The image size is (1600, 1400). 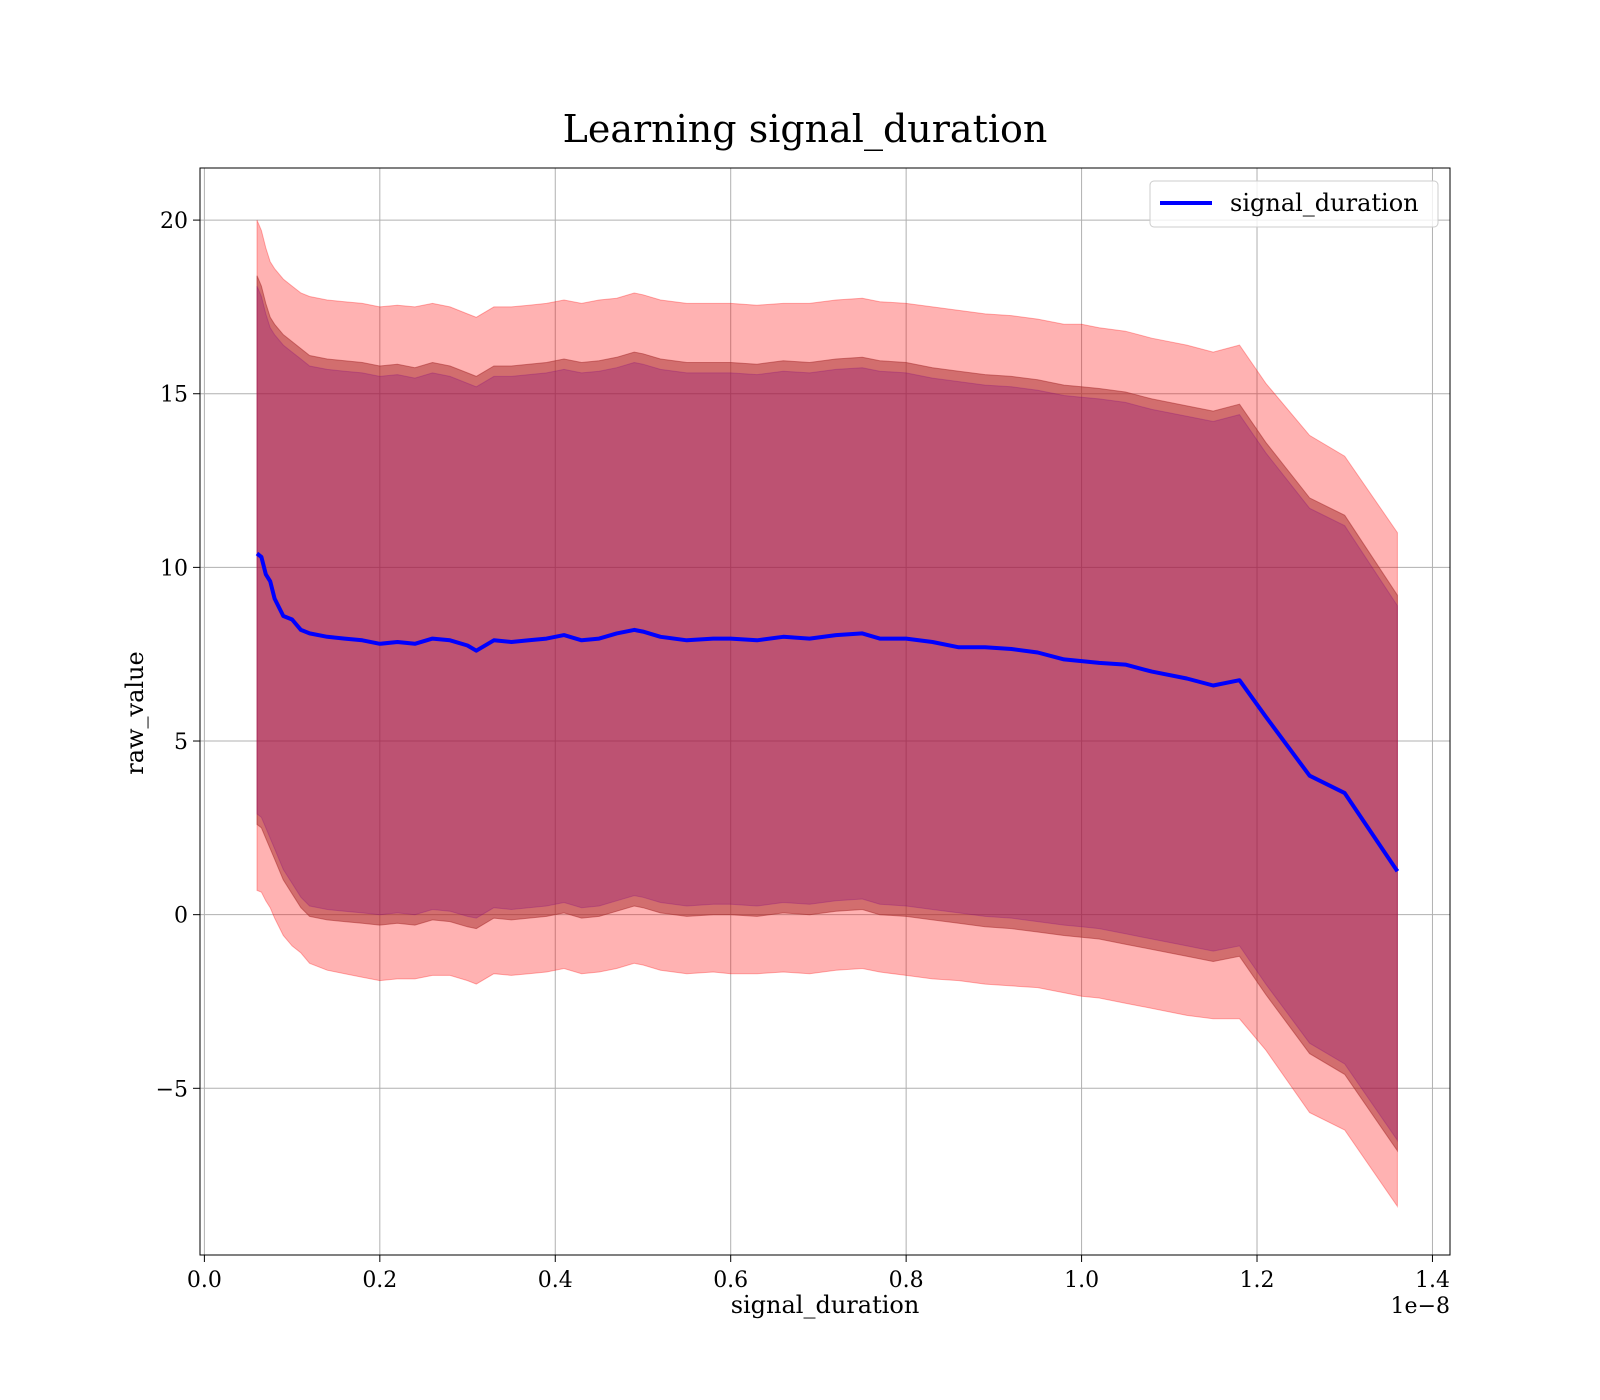 I want to click on x-tick-label: 0.4, so click(x=555, y=1280).